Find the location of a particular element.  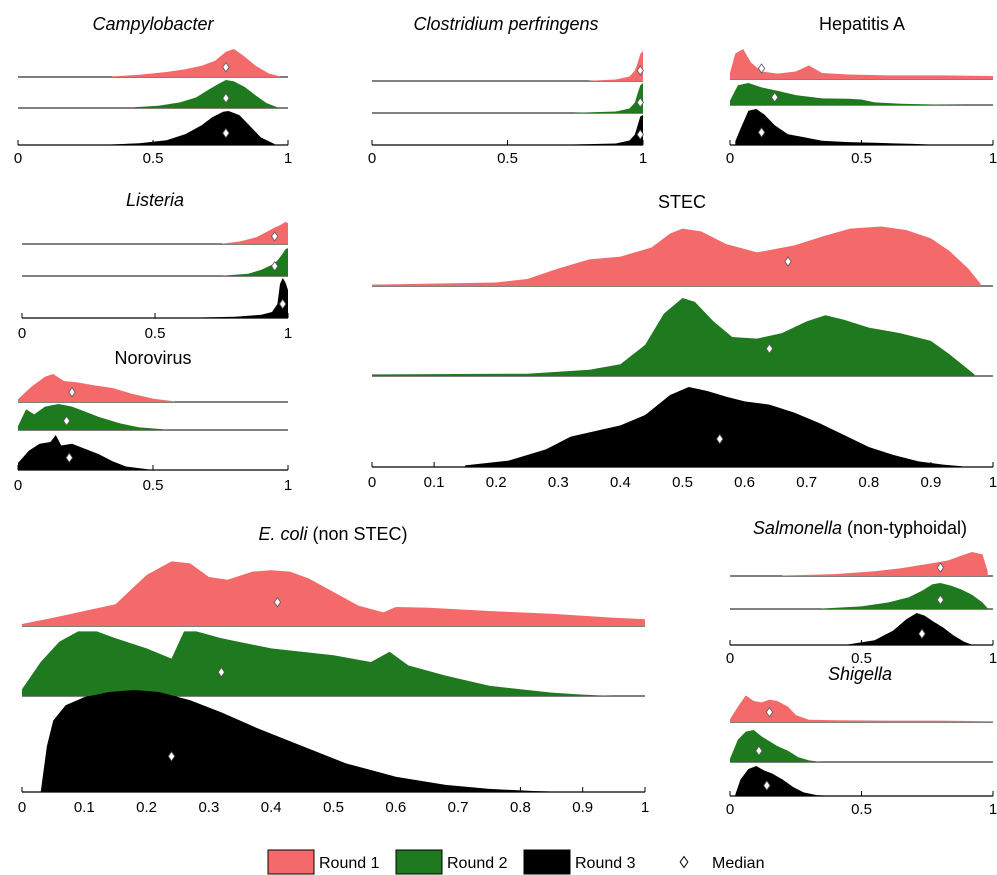

panel-title: Shigella is located at coordinates (860, 674).